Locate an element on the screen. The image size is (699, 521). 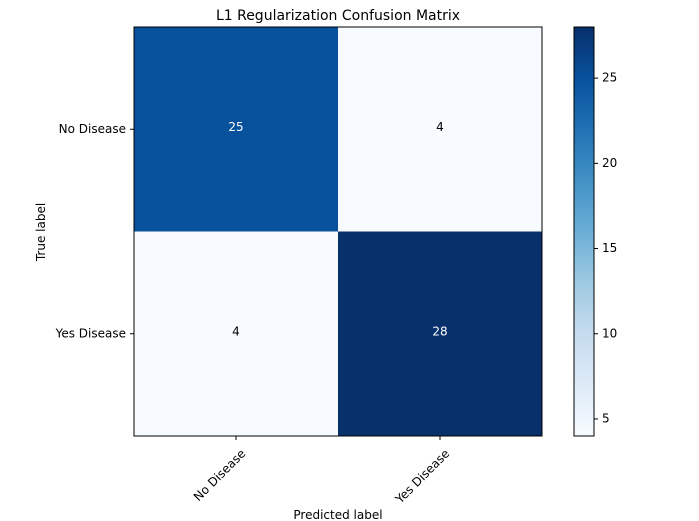
colorbar-tick-label: 15 is located at coordinates (609, 248).